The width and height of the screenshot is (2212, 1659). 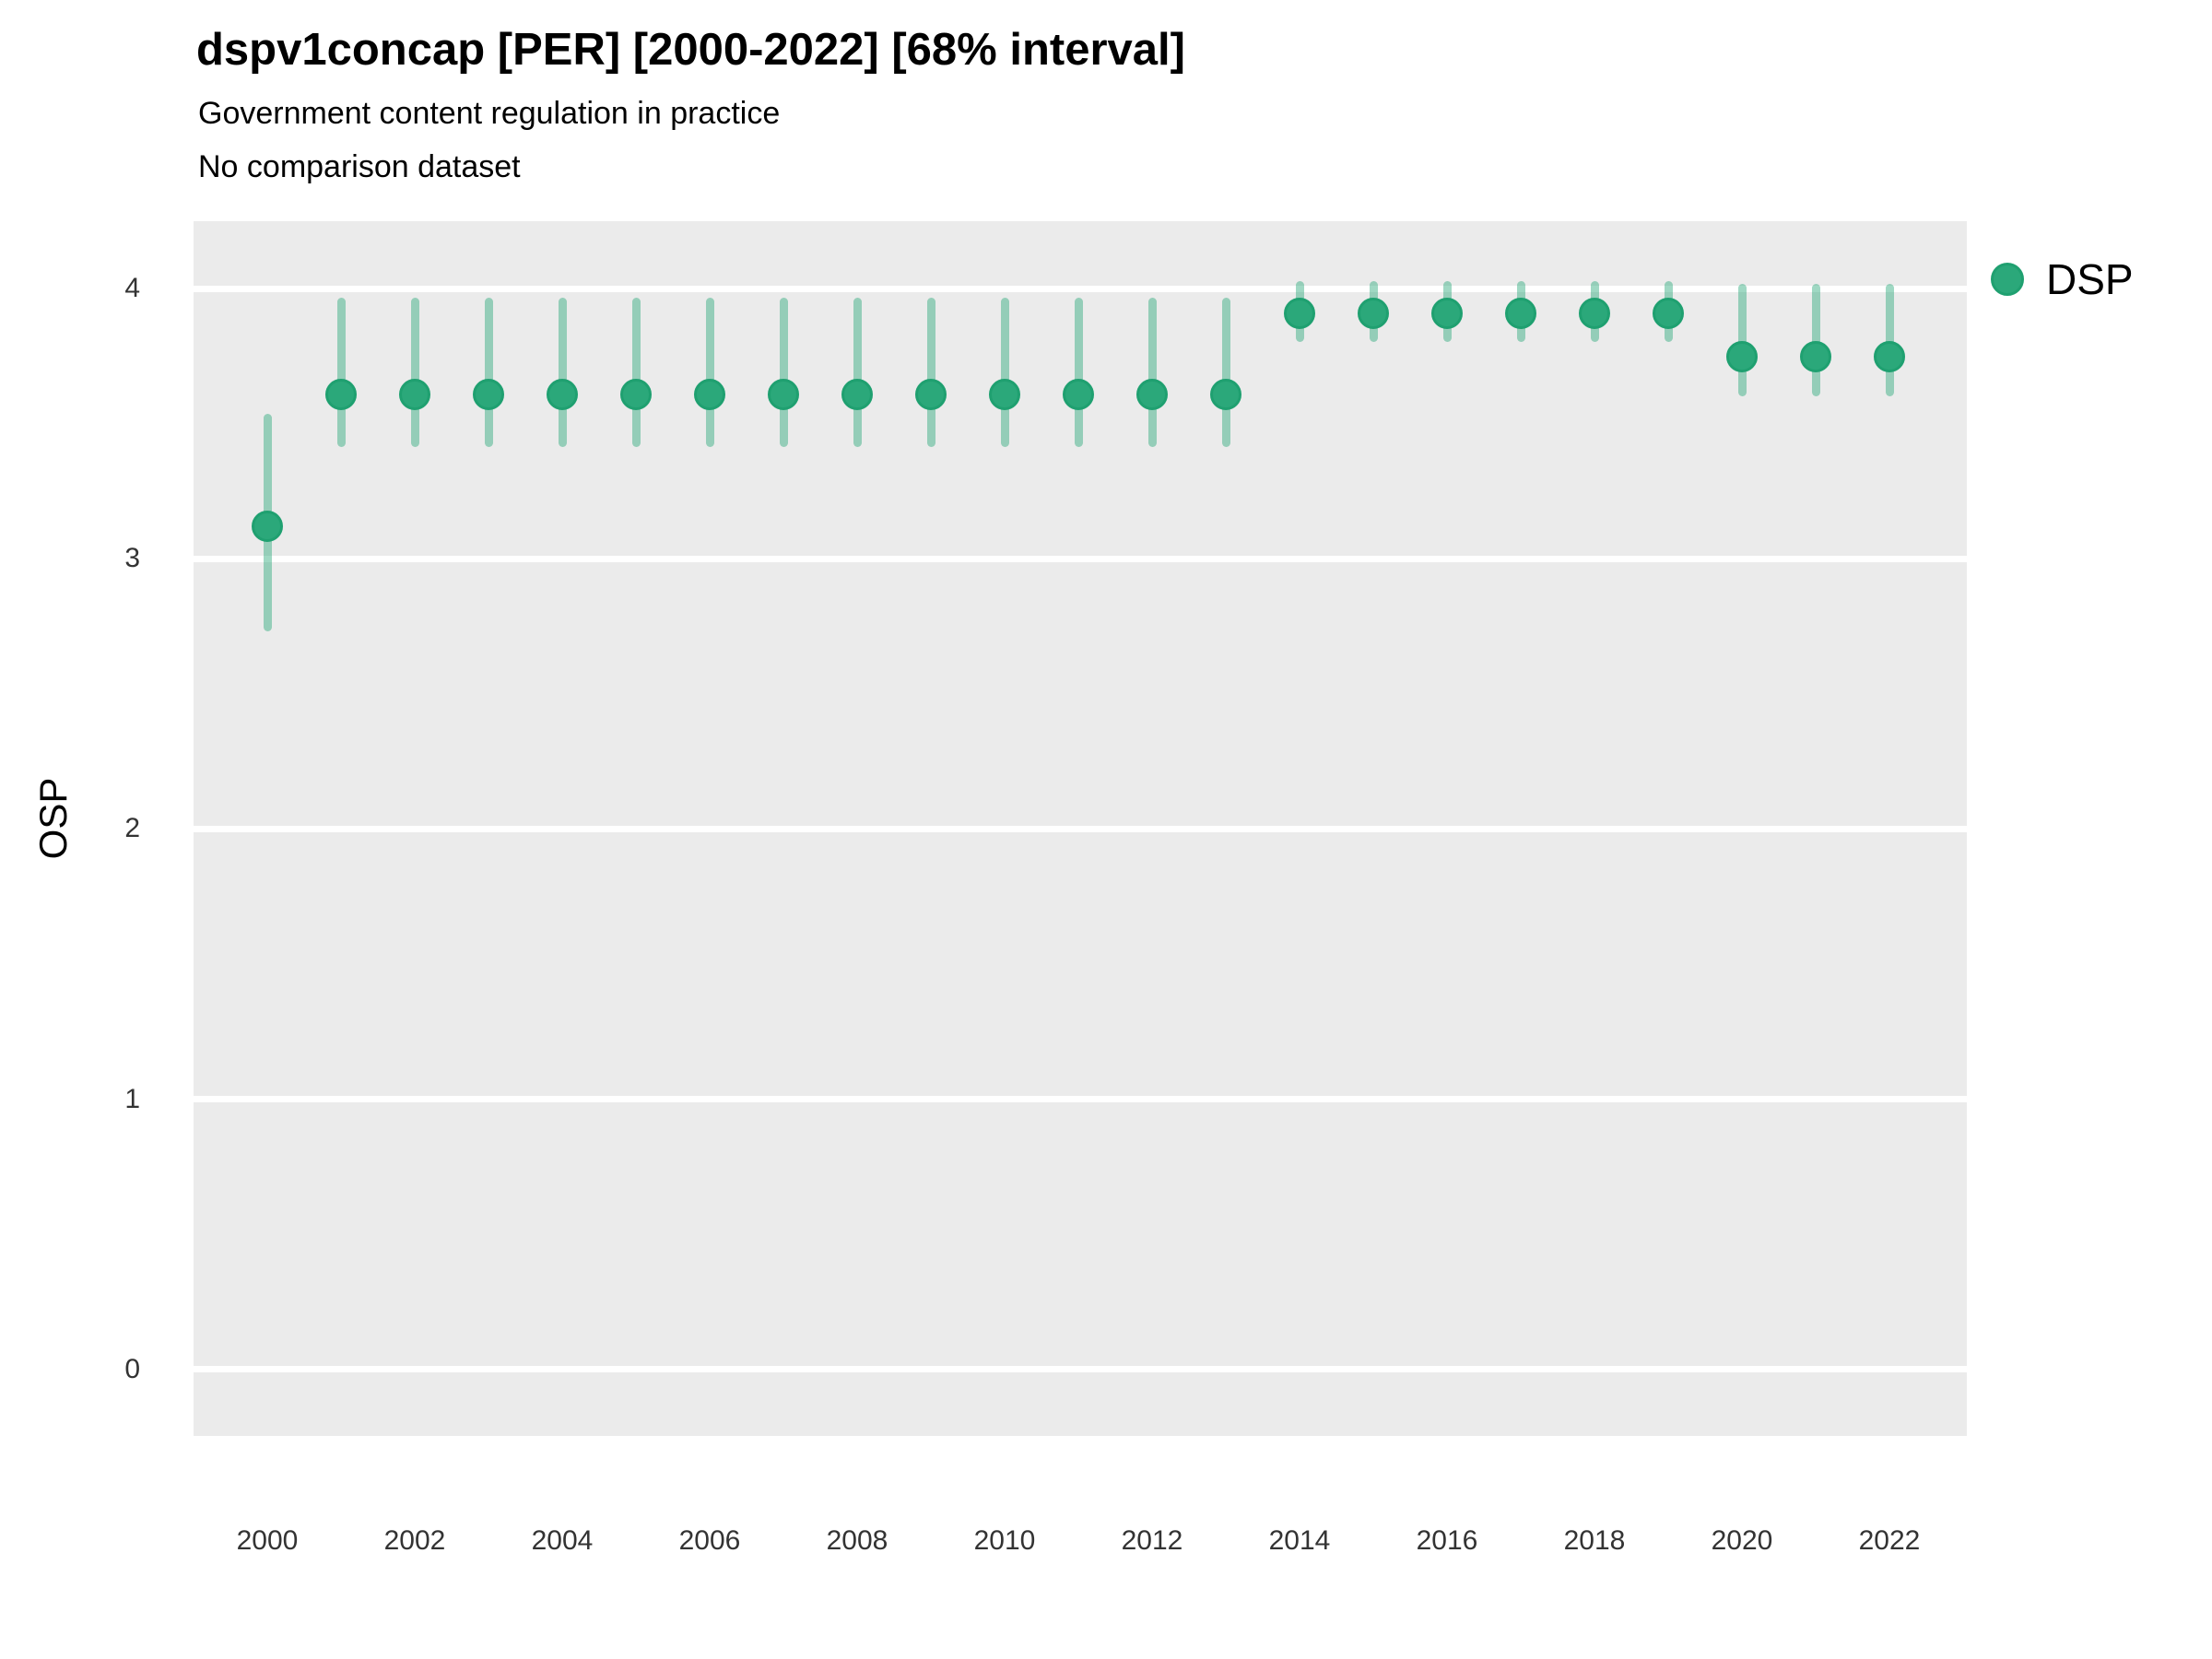 I want to click on data-point-2021, so click(x=1815, y=356).